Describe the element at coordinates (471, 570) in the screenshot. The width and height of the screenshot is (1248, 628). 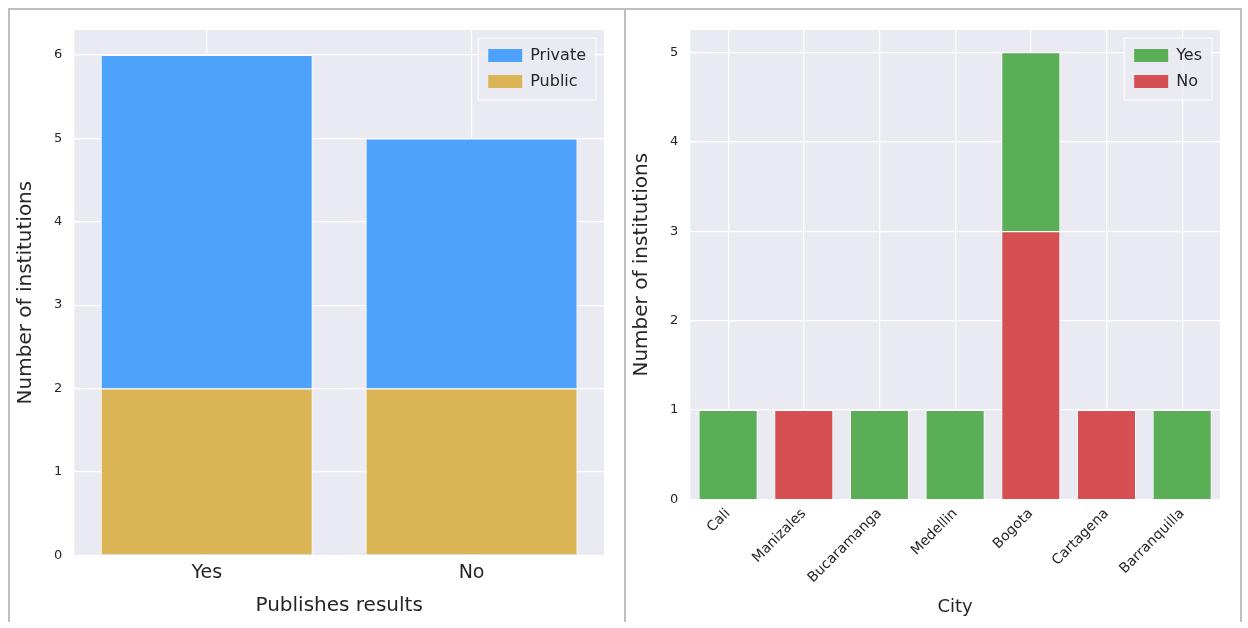
I see `x-tick-label: No` at that location.